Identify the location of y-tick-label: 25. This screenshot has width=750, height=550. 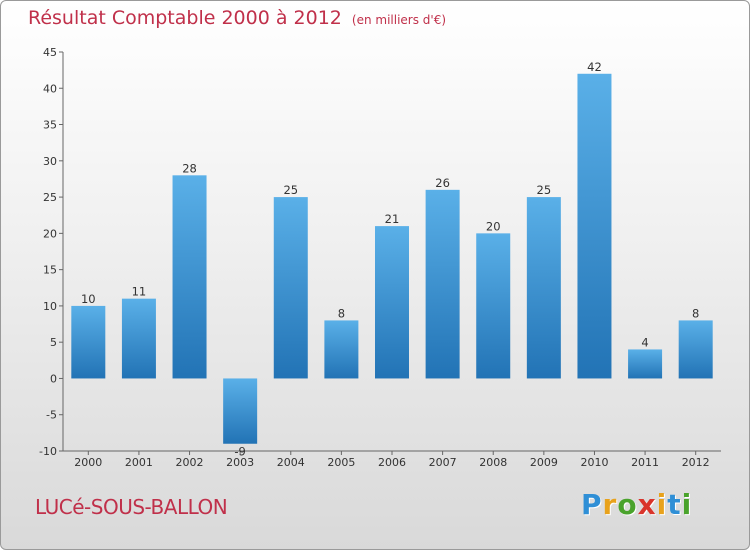
(50, 197).